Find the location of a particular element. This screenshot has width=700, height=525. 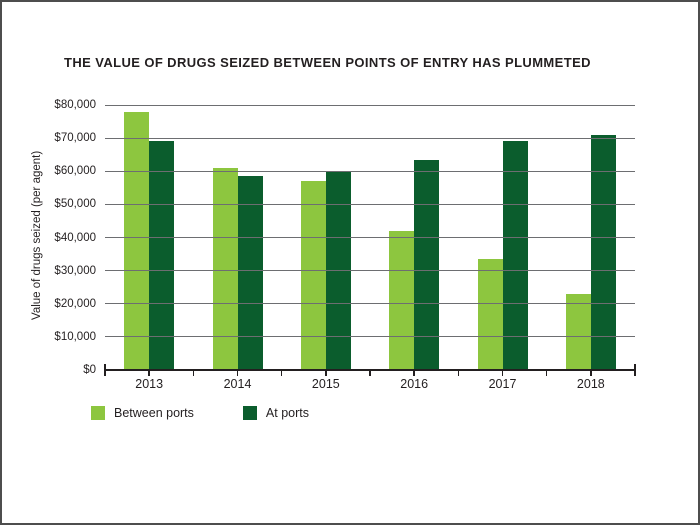

legend-item: Between ports is located at coordinates (142, 413).